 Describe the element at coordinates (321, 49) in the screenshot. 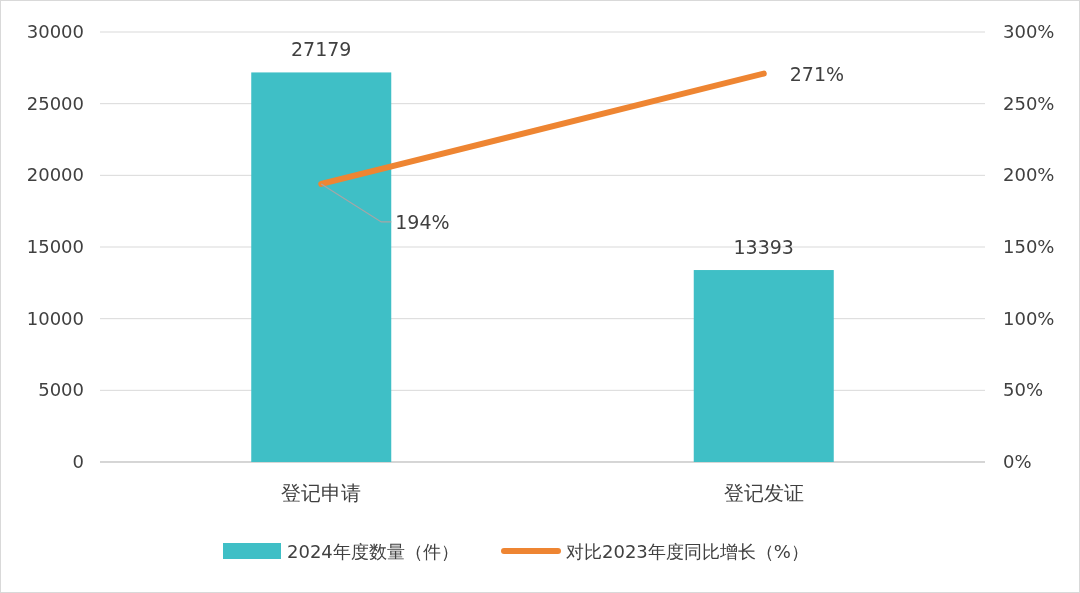

I see `data-label: 27179` at that location.